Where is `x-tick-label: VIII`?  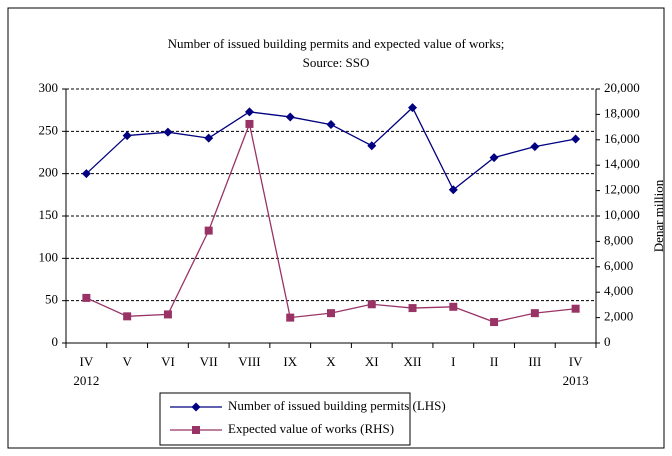 x-tick-label: VIII is located at coordinates (249, 361).